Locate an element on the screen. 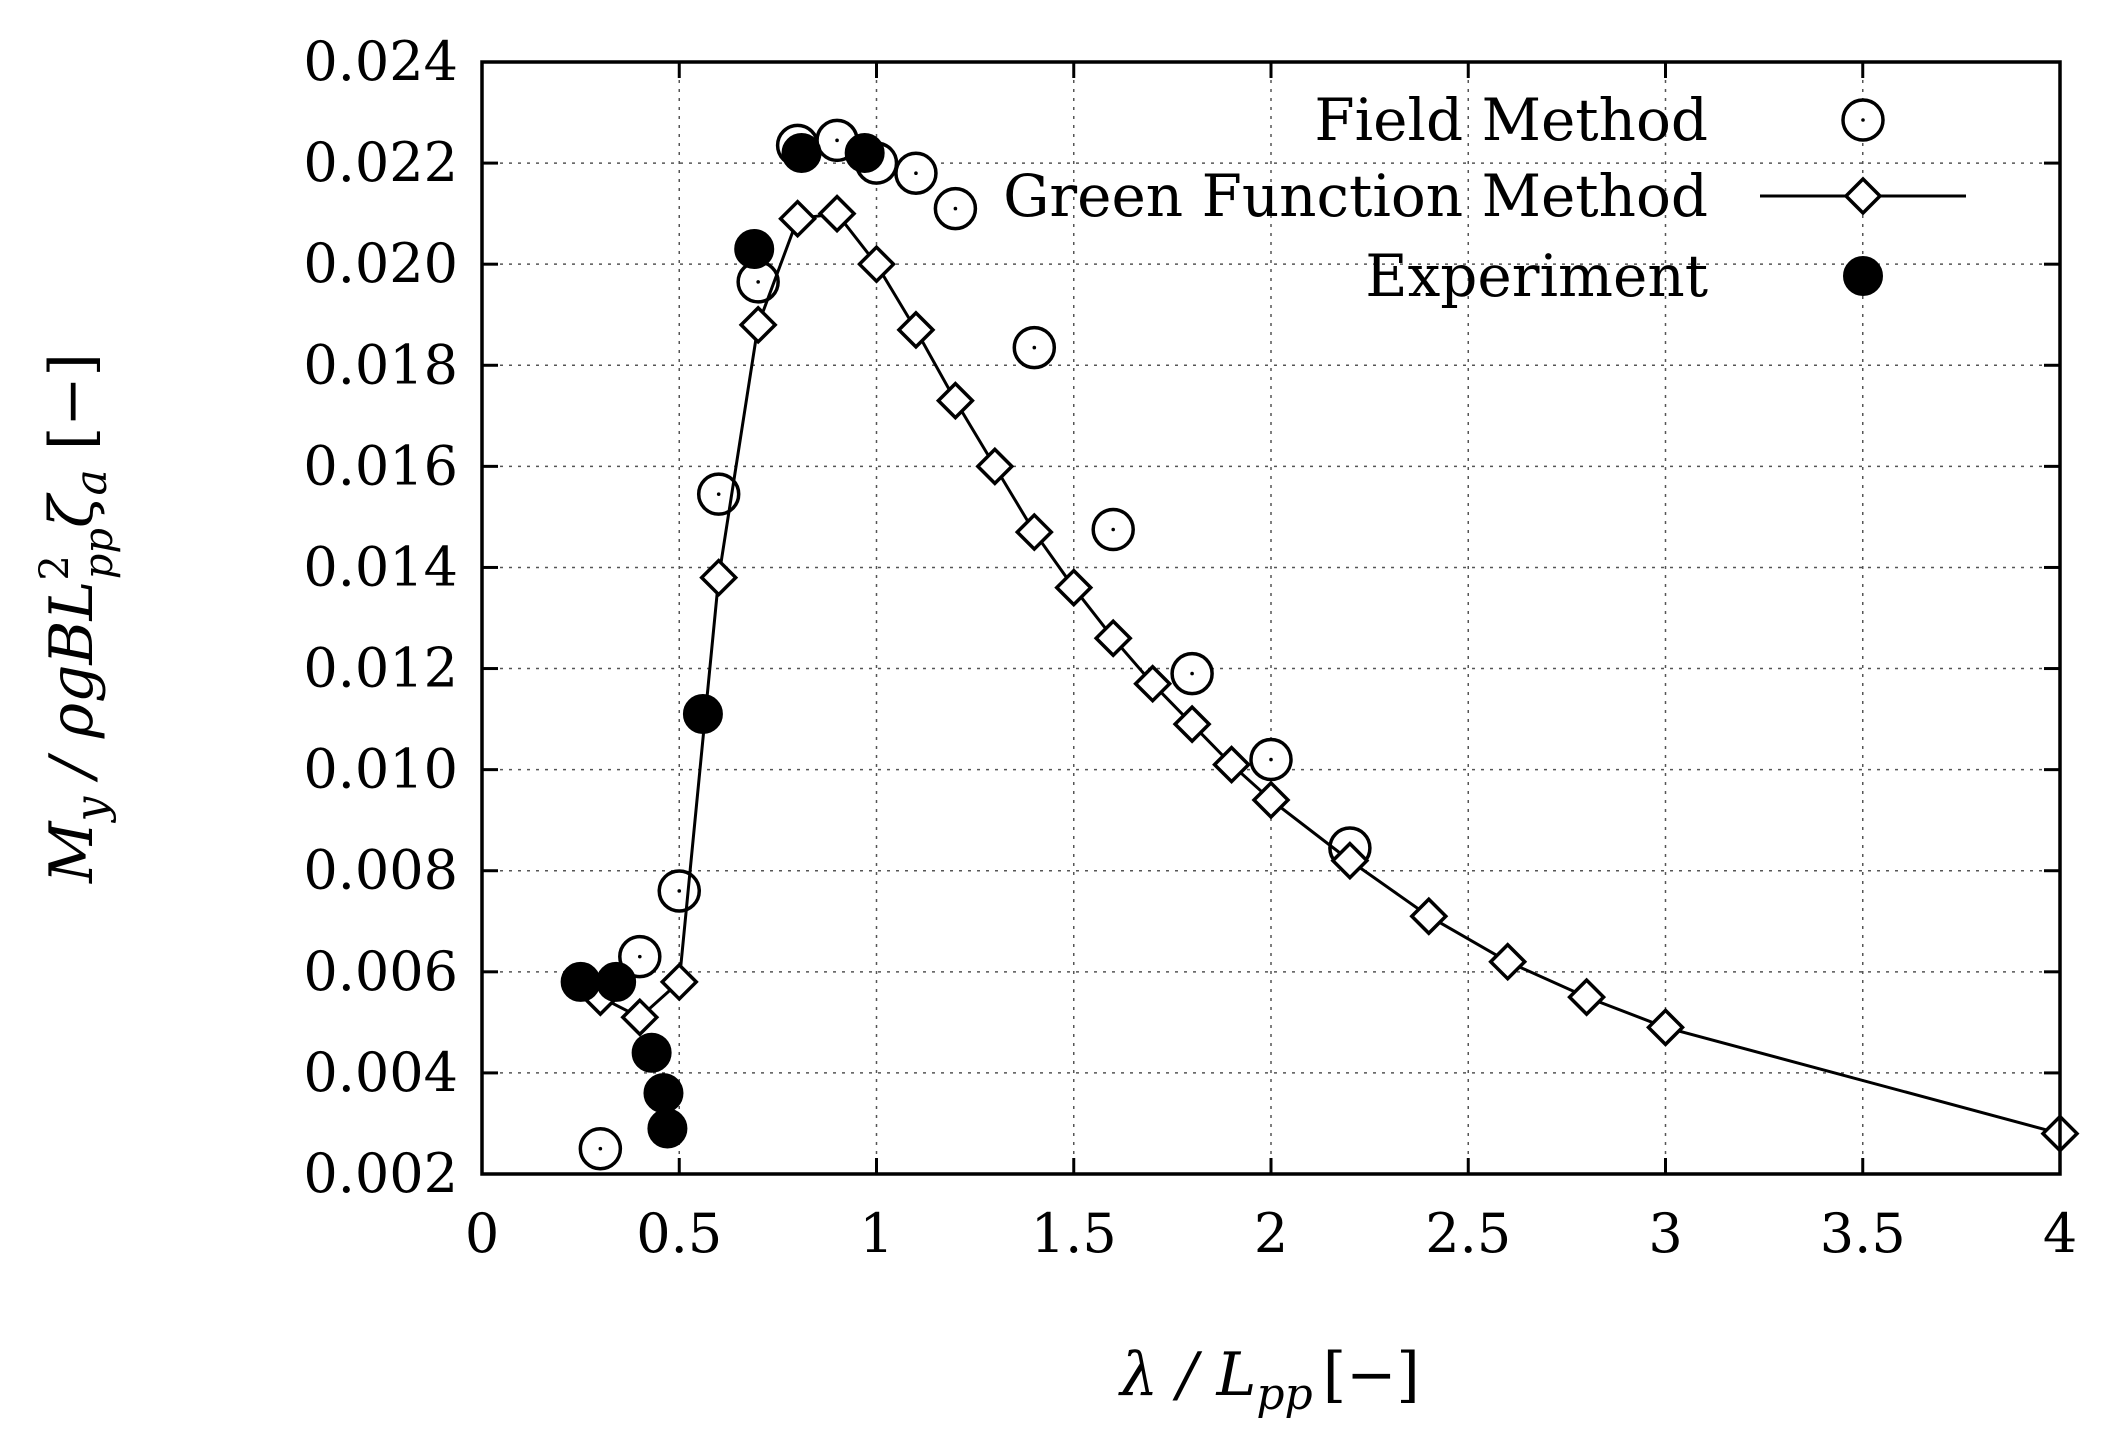 This screenshot has width=2103, height=1431. y-tick-label: 0.016 is located at coordinates (380, 465).